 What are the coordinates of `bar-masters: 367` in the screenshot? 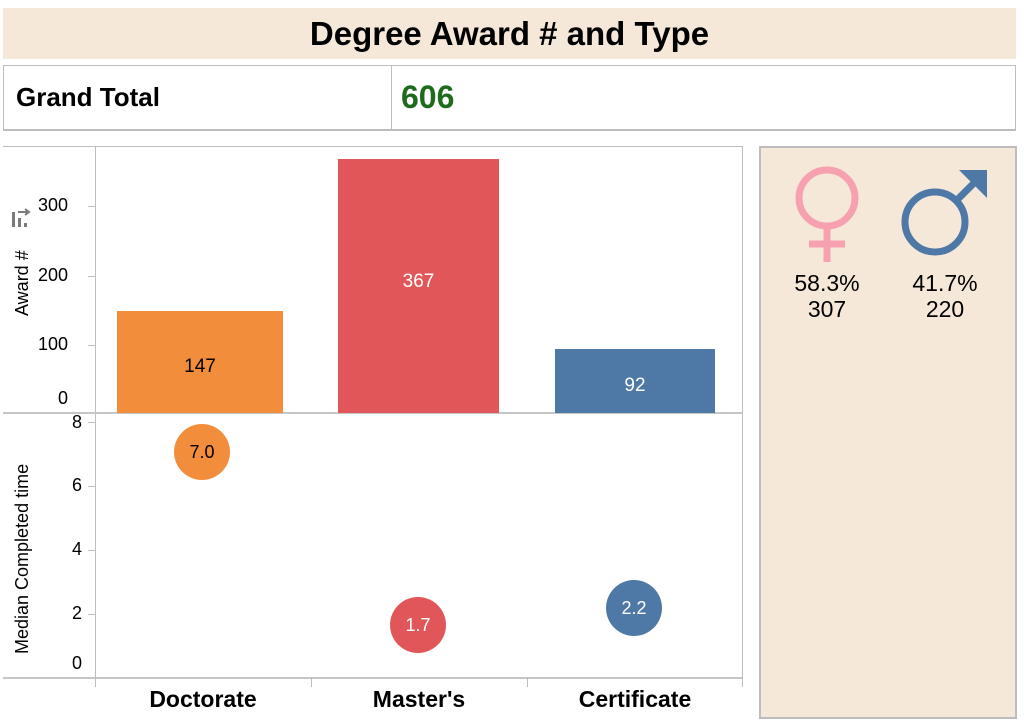 It's located at (418, 286).